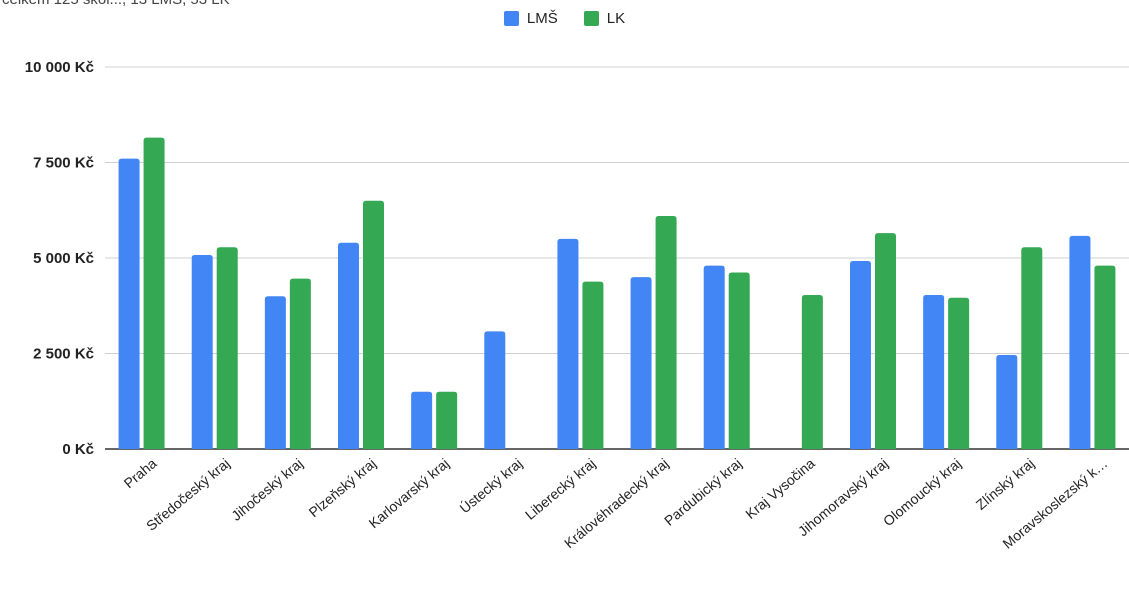 The height and width of the screenshot is (597, 1129). Describe the element at coordinates (542, 18) in the screenshot. I see `legend-label-lms: LMŠ` at that location.